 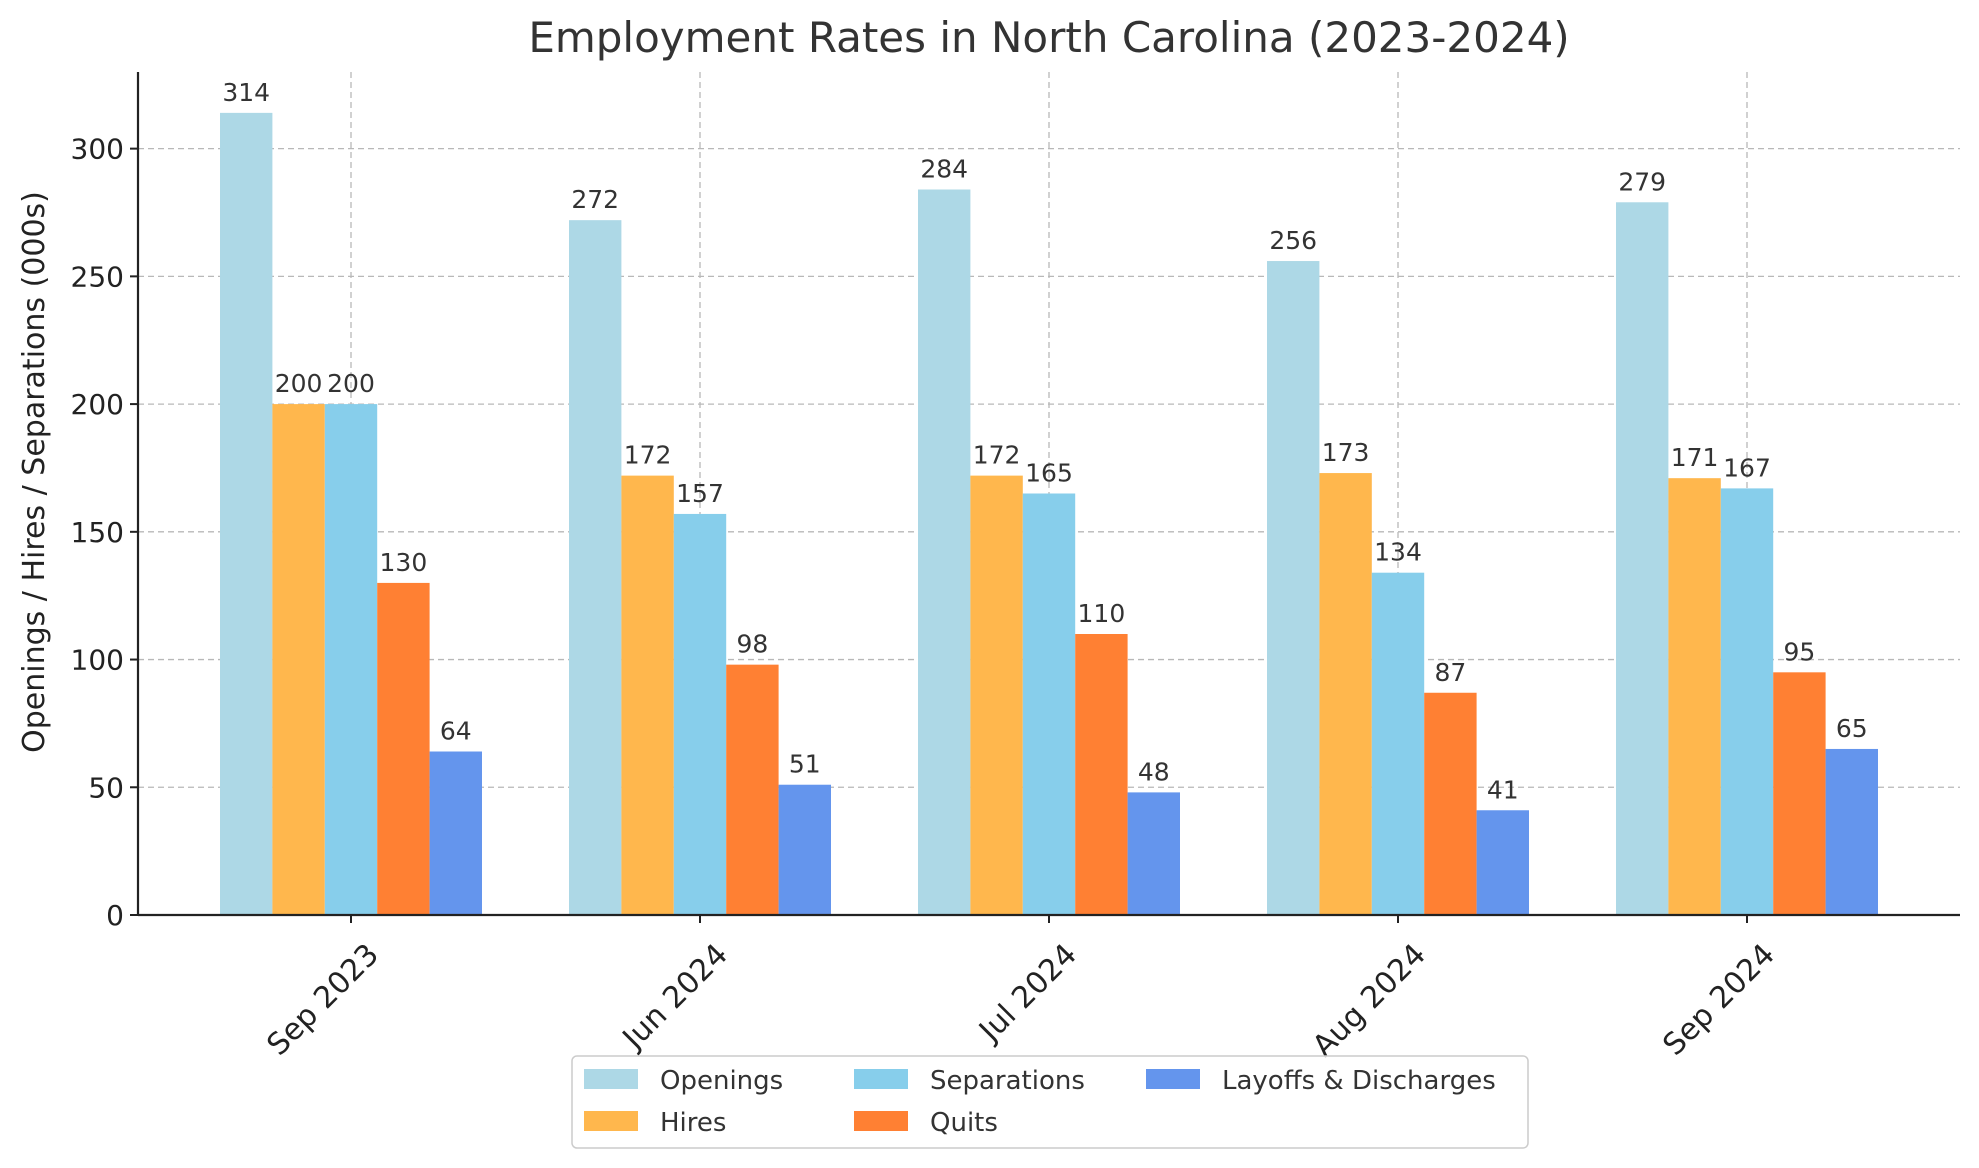 What do you see at coordinates (1718, 999) in the screenshot?
I see `x-tick-label-4: Sep 2024` at bounding box center [1718, 999].